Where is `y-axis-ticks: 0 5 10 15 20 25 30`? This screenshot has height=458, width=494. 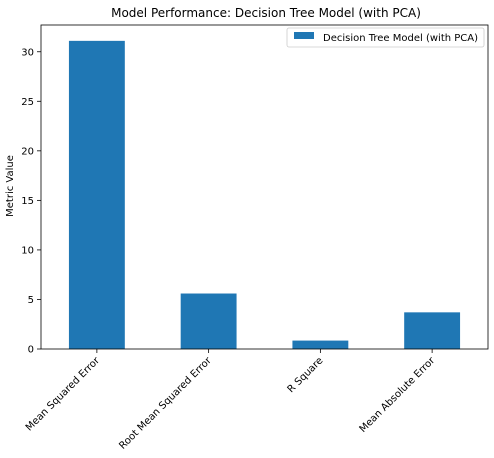 y-axis-ticks: 0 5 10 15 20 25 30 is located at coordinates (31, 201).